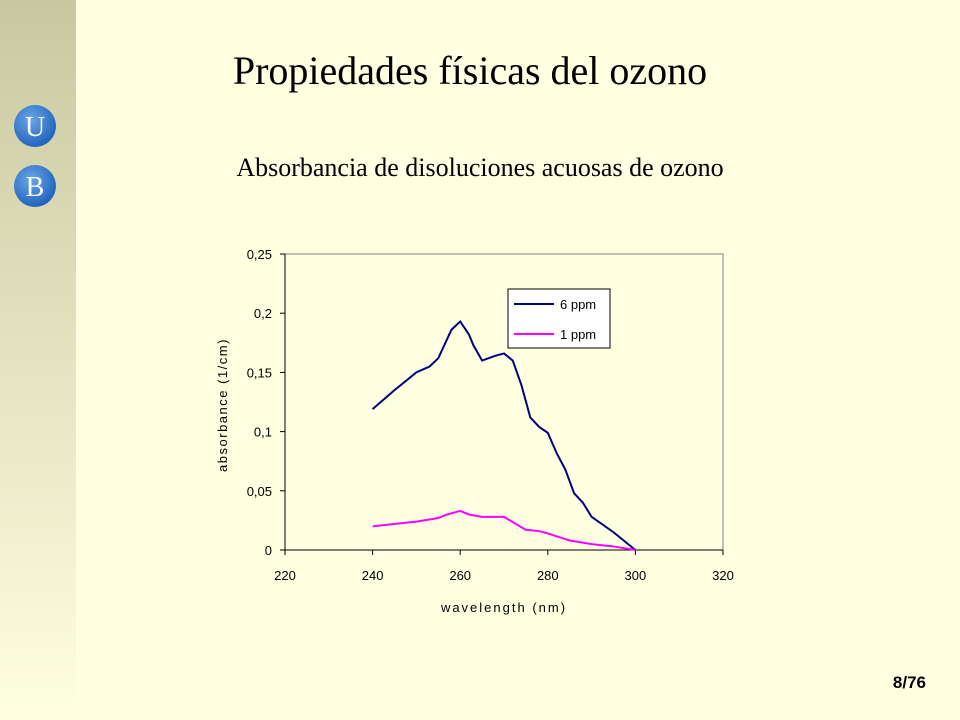 This screenshot has width=960, height=720. I want to click on slide-title: Propiedades físicas del ozono, so click(470, 70).